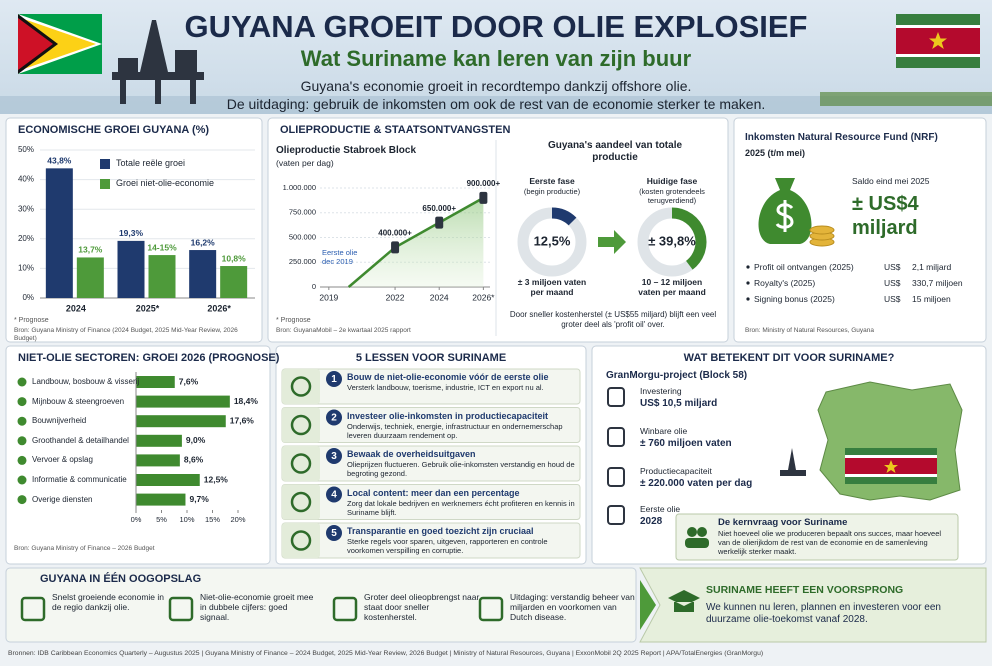 This screenshot has width=992, height=666. I want to click on guyana-flag, so click(60, 44).